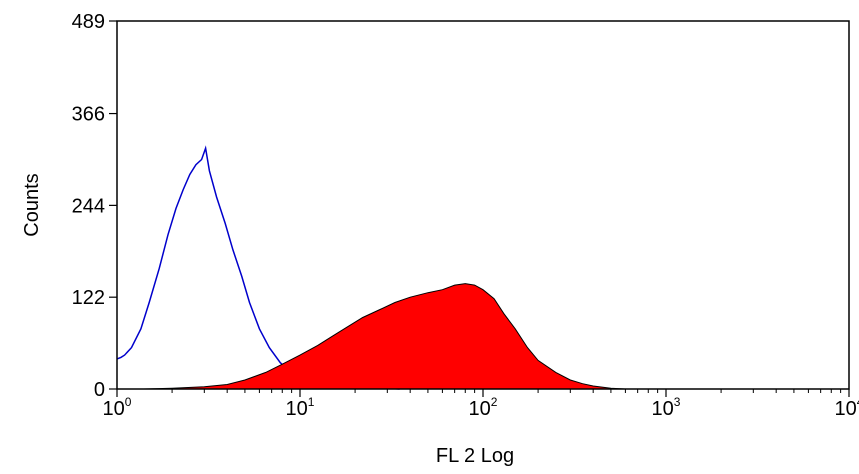  Describe the element at coordinates (99, 390) in the screenshot. I see `y-tick-label: 0` at that location.